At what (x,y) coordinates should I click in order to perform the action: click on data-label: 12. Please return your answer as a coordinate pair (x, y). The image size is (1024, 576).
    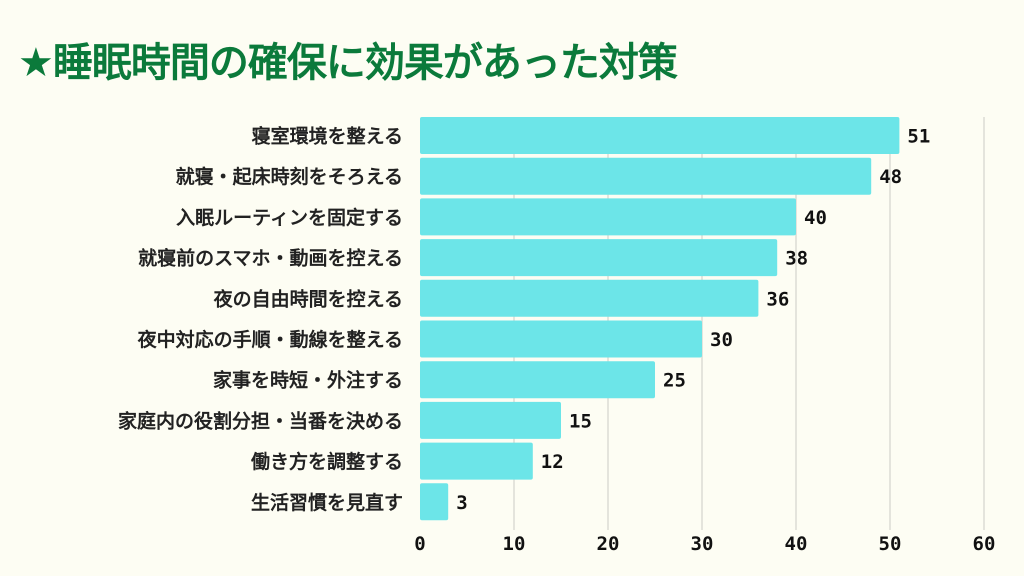
    Looking at the image, I should click on (552, 462).